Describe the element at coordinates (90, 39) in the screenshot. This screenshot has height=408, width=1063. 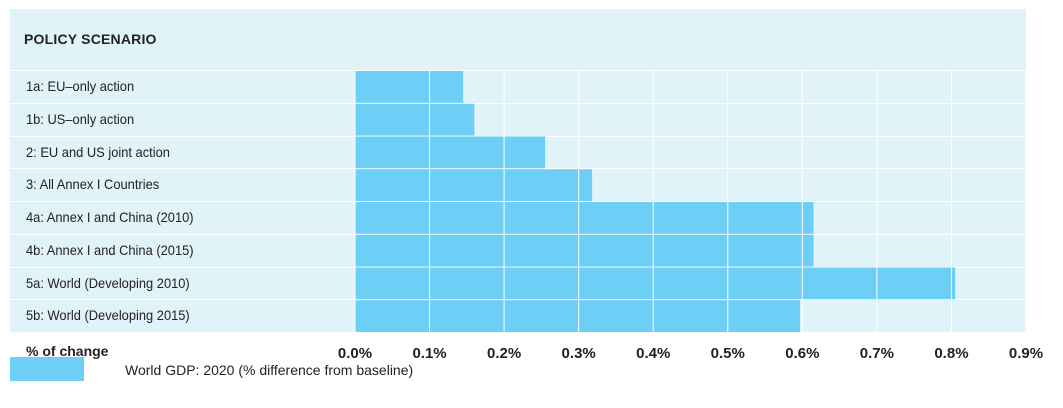
I see `chart-title: POLICY SCENARIO` at that location.